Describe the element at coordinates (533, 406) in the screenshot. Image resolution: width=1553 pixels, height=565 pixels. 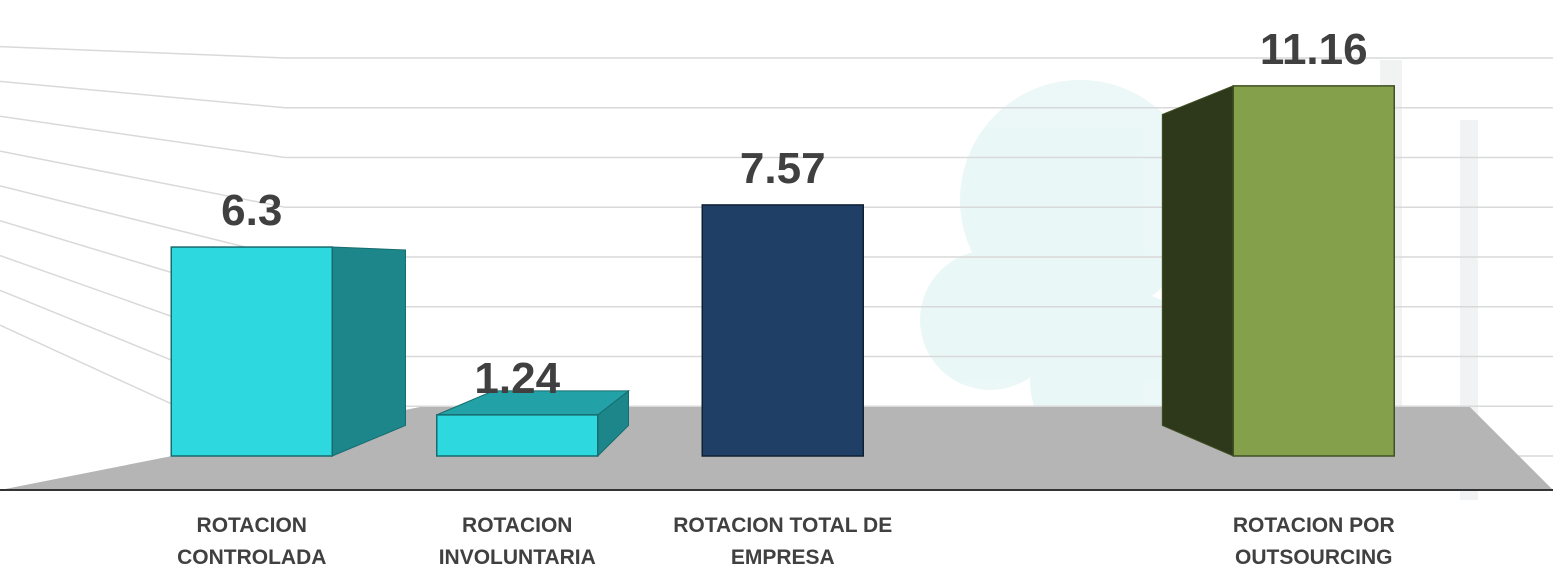
I see `bar-group: 1.24` at that location.